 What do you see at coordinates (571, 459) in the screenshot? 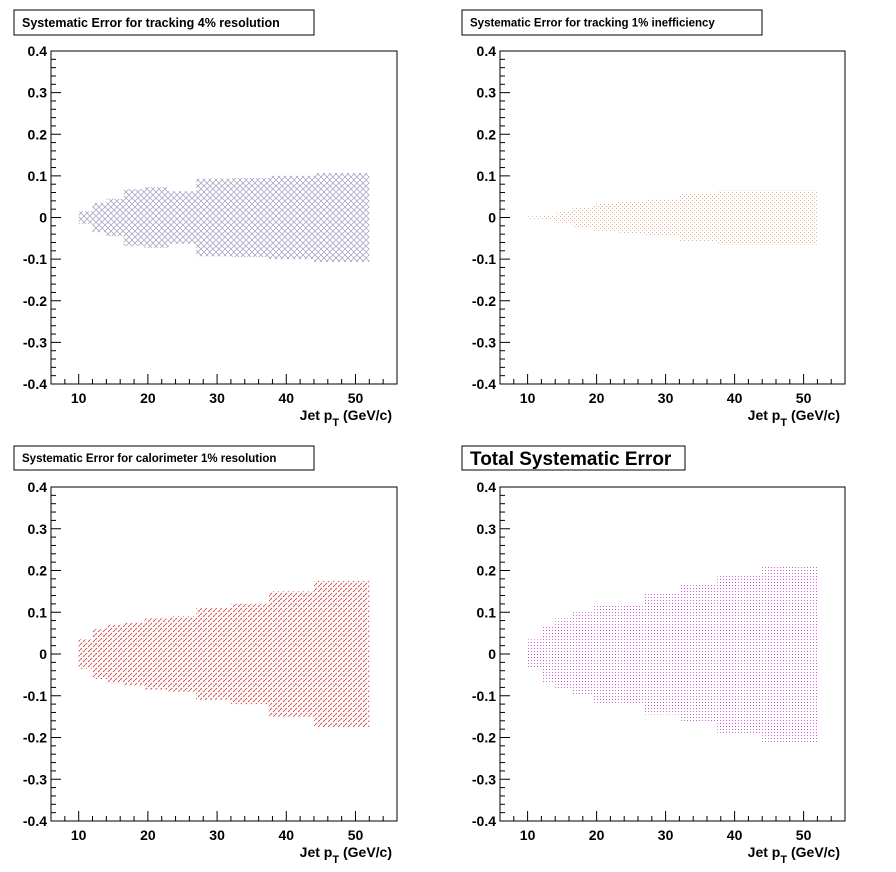
I see `chart-title: Total Systematic Error` at bounding box center [571, 459].